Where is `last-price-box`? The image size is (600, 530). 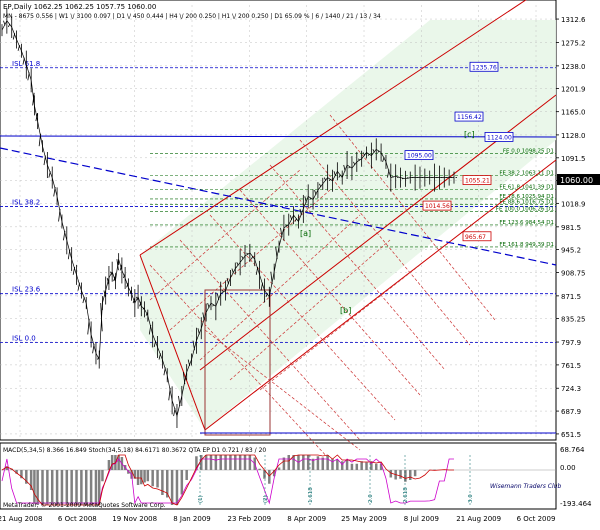
last-price-box is located at coordinates (578, 179).